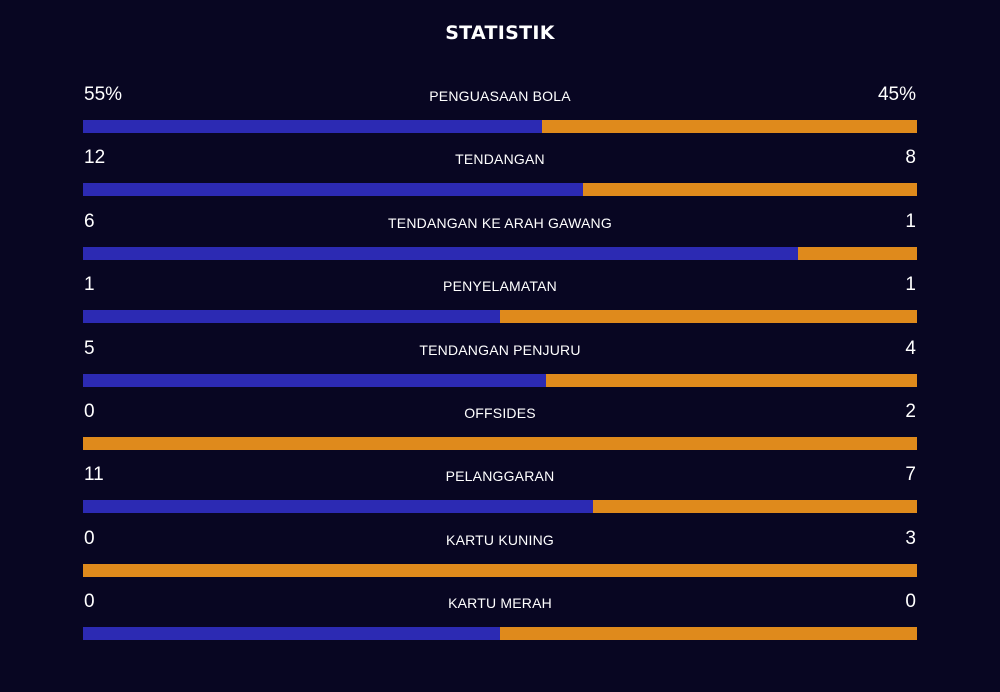 The width and height of the screenshot is (1000, 692). I want to click on home-value: 6, so click(89, 221).